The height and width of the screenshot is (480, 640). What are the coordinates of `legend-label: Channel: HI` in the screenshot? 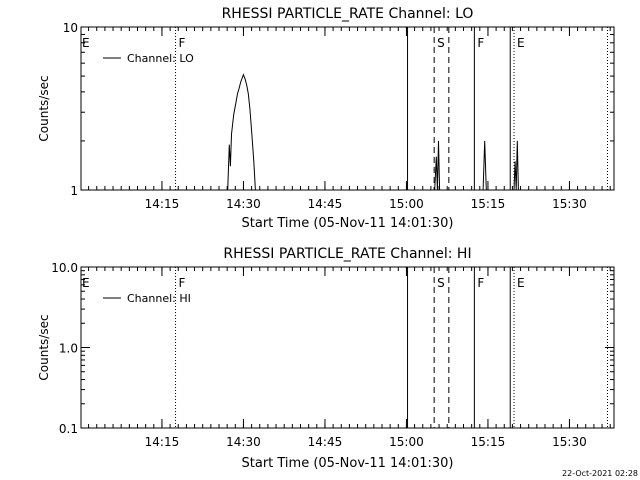 It's located at (159, 298).